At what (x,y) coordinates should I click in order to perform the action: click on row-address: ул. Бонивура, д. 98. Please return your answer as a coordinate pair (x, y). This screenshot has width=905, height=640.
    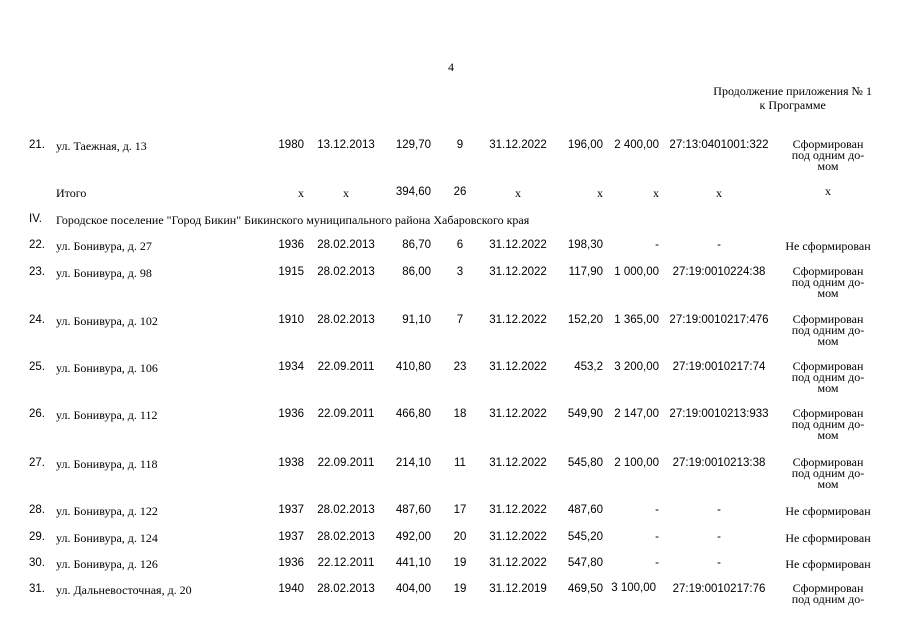
    Looking at the image, I should click on (104, 273).